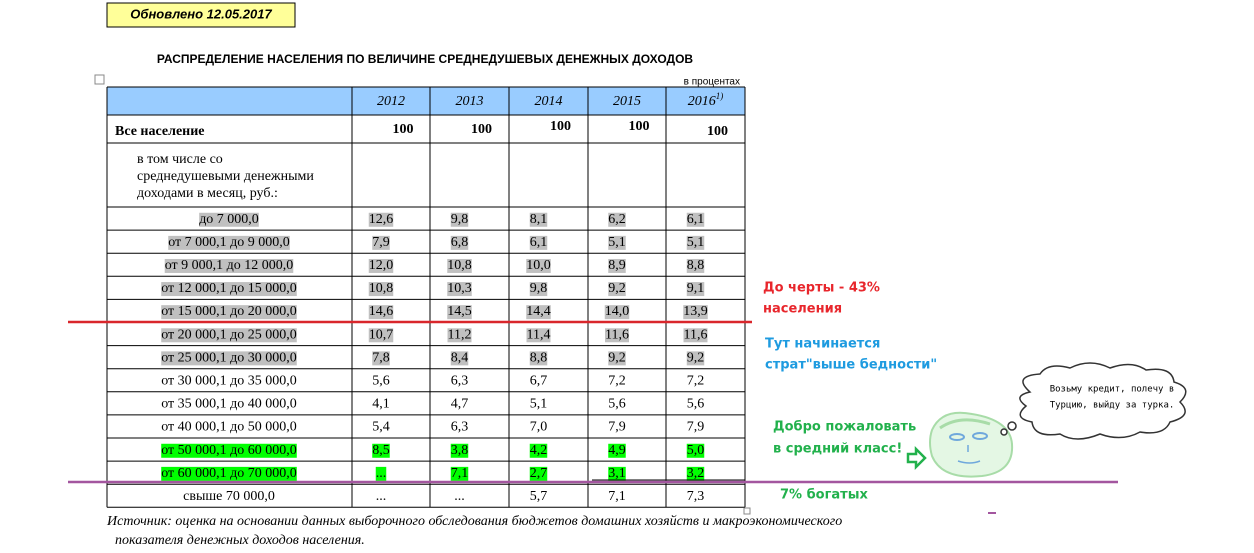 The height and width of the screenshot is (553, 1254). What do you see at coordinates (844, 427) in the screenshot?
I see `middle-note: Добро пожаловать` at bounding box center [844, 427].